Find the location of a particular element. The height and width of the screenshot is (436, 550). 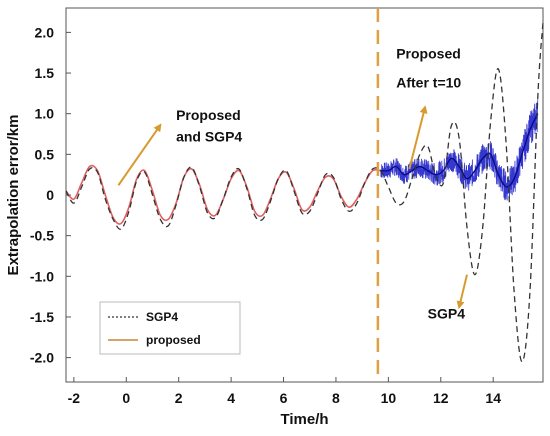

y-tick-label: 1.0 is located at coordinates (45, 114).